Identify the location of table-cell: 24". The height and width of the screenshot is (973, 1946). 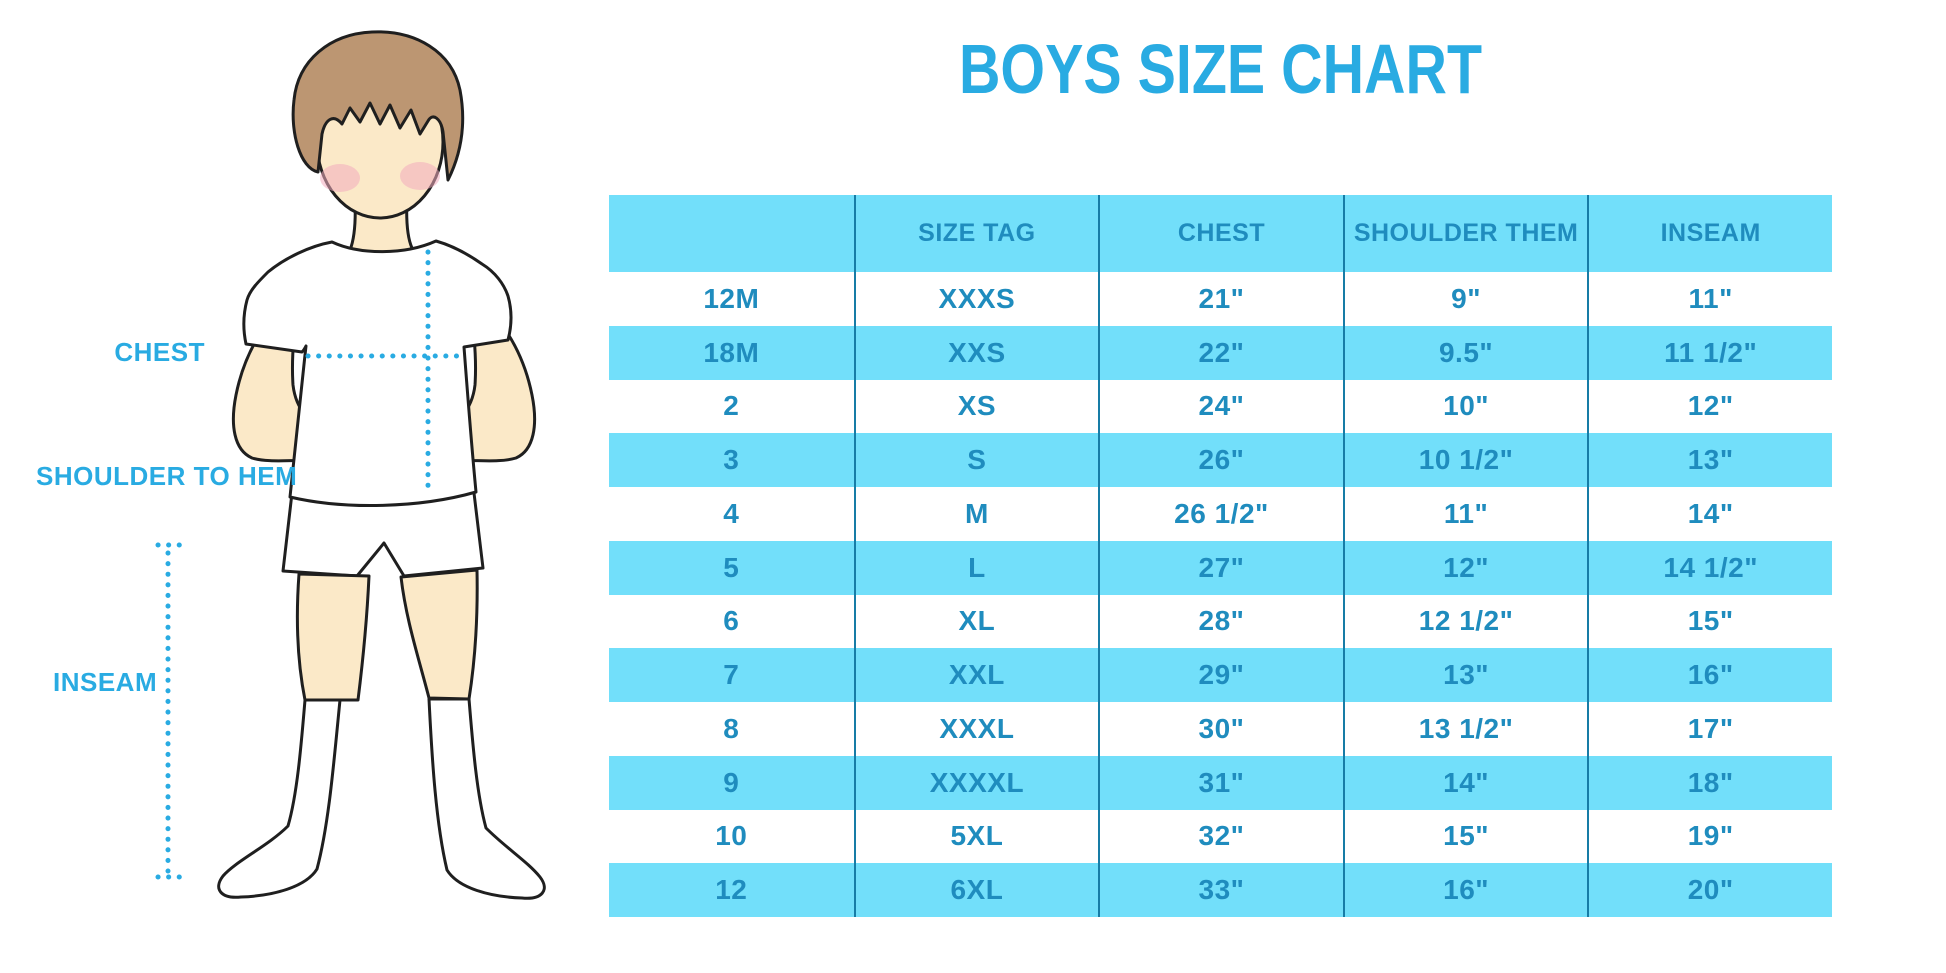
(1220, 406).